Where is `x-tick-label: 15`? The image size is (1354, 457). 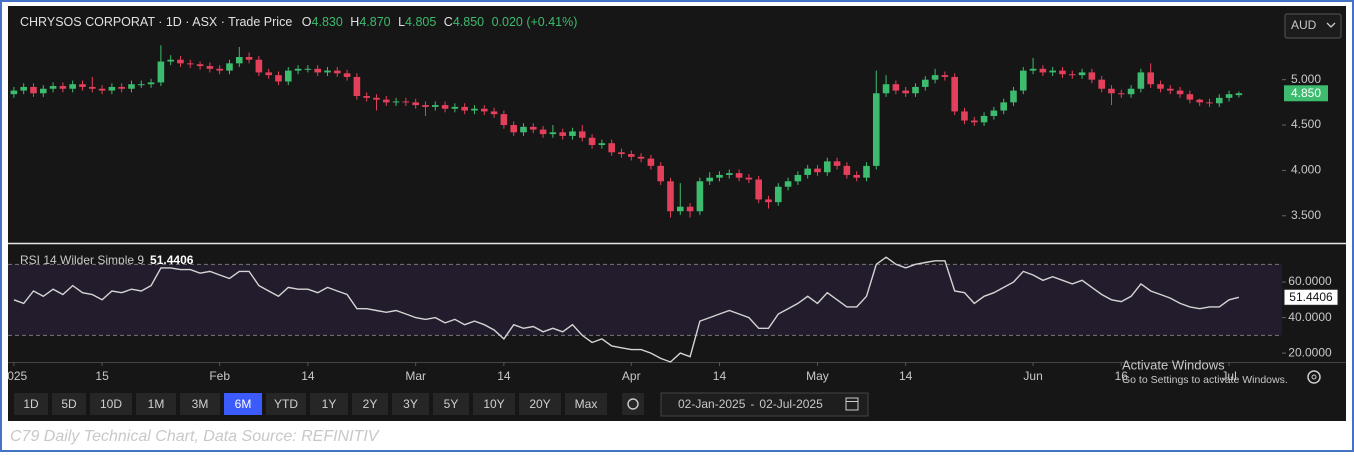
x-tick-label: 15 is located at coordinates (102, 376).